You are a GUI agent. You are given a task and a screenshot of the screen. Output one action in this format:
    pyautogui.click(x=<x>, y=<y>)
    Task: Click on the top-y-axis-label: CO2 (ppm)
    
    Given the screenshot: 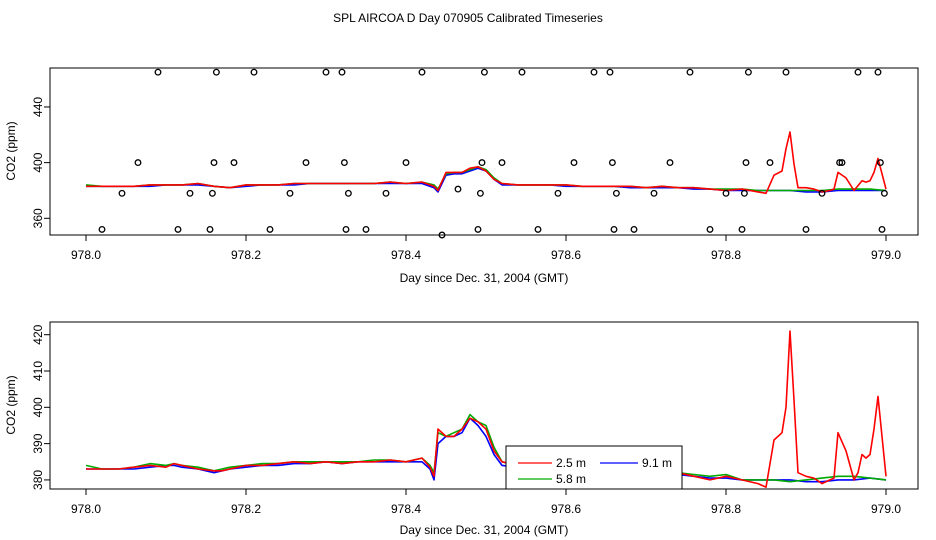 What is the action you would take?
    pyautogui.click(x=11, y=150)
    